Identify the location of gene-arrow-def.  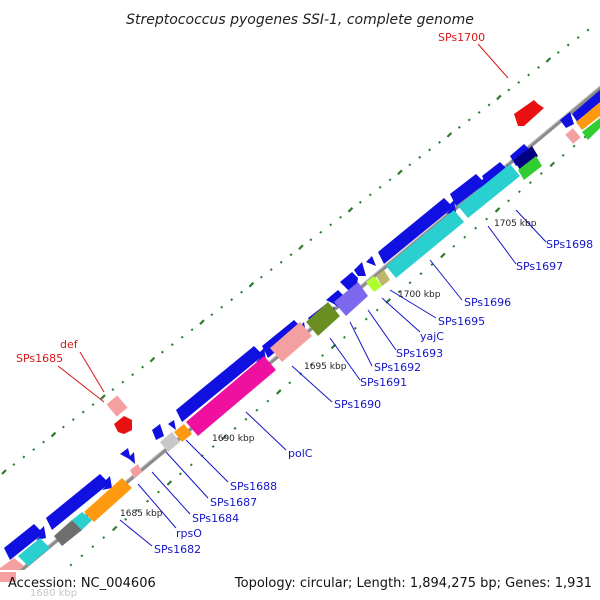
(123, 425).